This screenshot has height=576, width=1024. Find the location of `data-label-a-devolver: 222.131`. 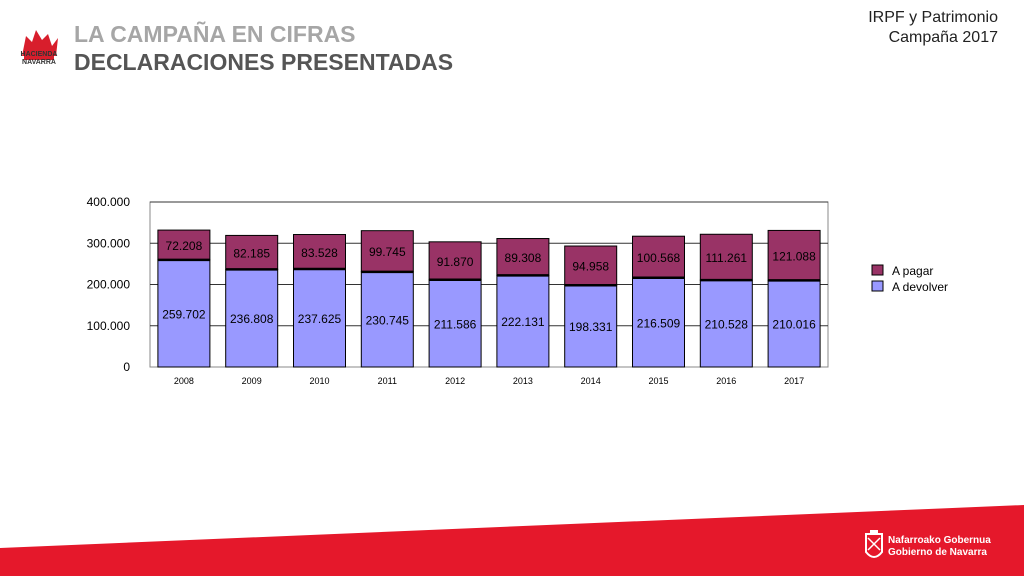

data-label-a-devolver: 222.131 is located at coordinates (523, 322).